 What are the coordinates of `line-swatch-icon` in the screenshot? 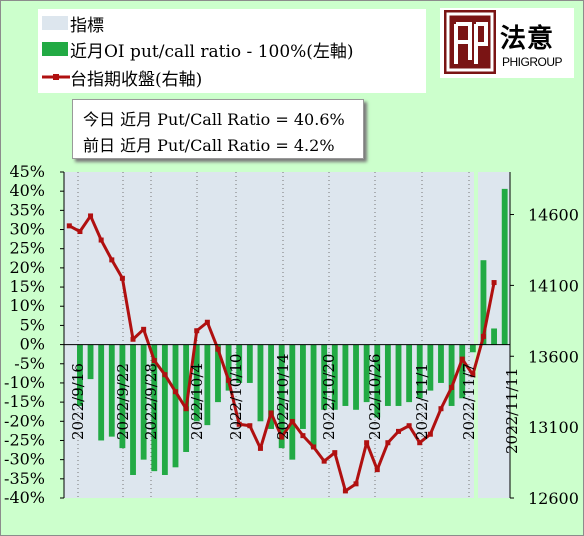 It's located at (56, 77).